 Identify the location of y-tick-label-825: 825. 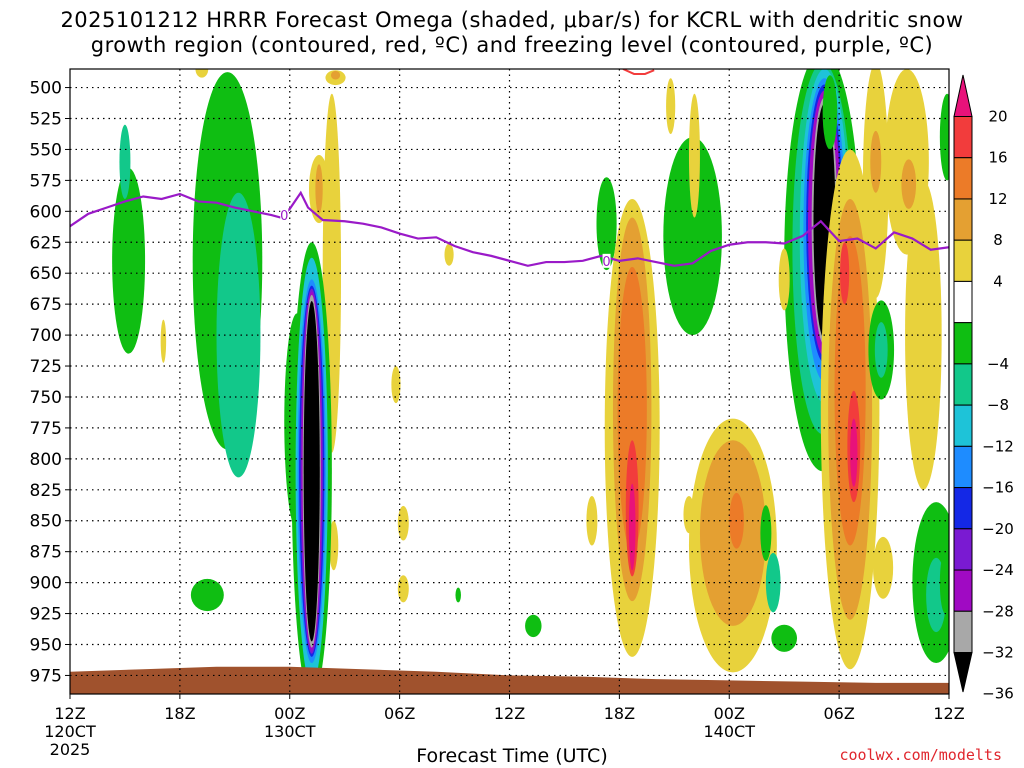
(46, 491).